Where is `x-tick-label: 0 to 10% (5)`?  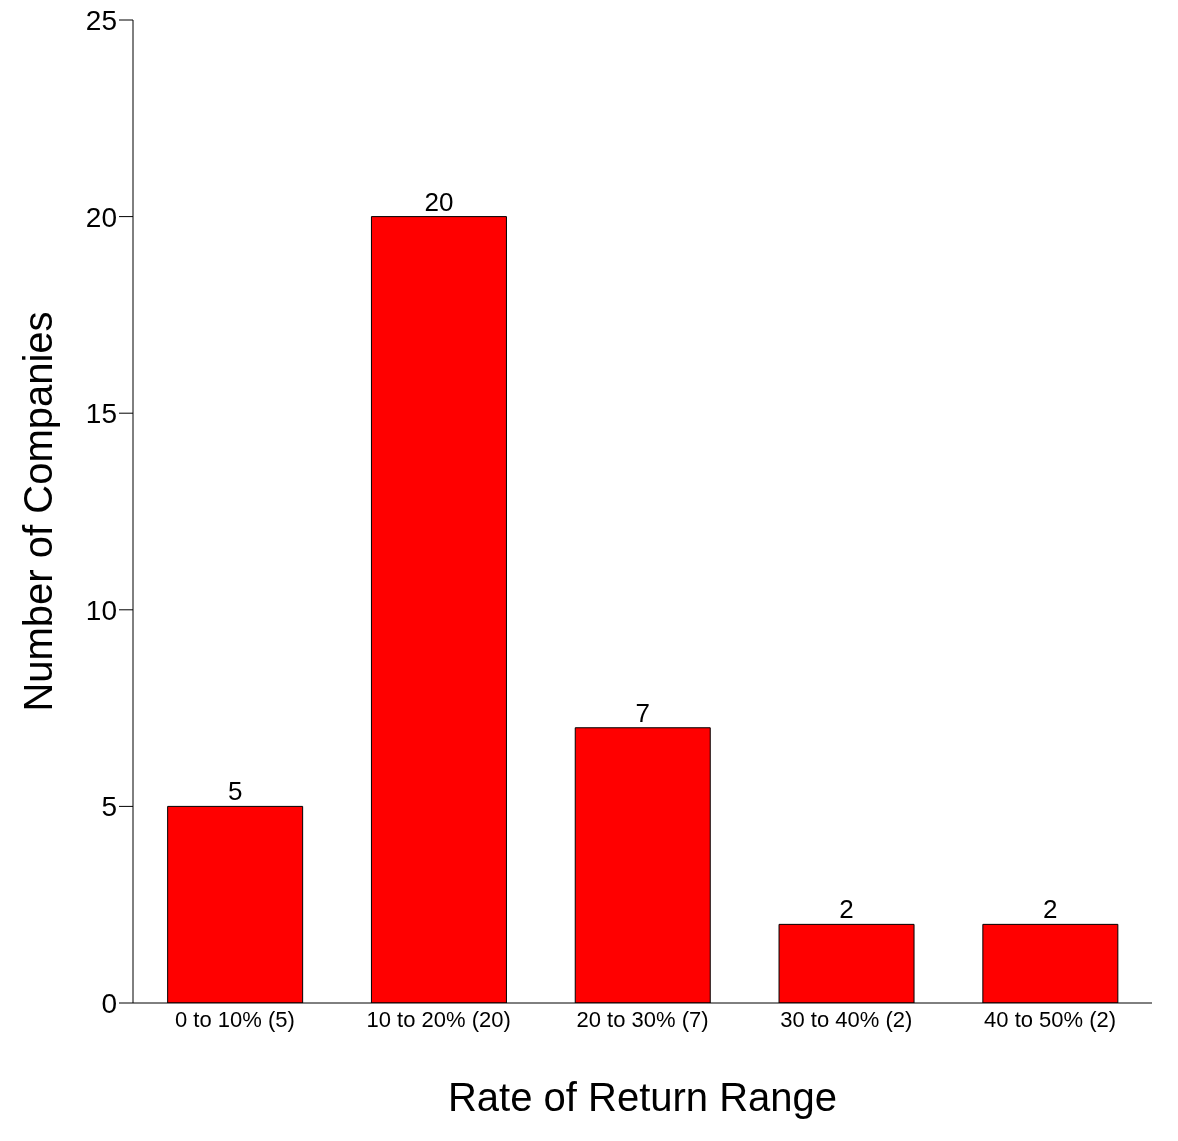 x-tick-label: 0 to 10% (5) is located at coordinates (234, 1019).